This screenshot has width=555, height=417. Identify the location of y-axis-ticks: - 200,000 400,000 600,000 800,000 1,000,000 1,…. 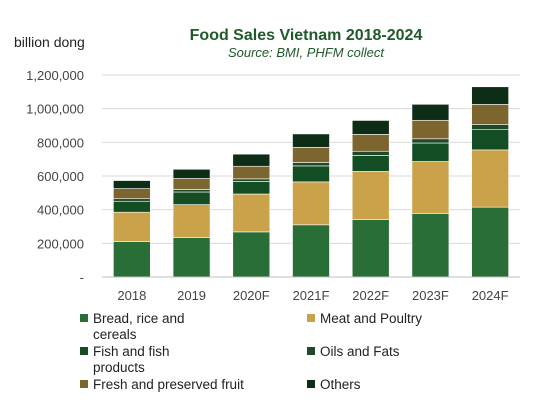
(55, 176).